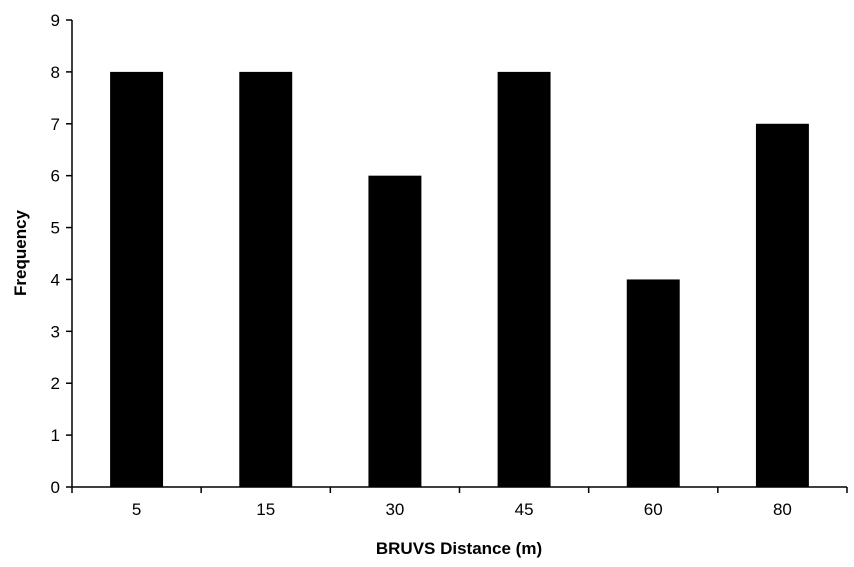  Describe the element at coordinates (55, 331) in the screenshot. I see `y-tick-label: 3` at that location.